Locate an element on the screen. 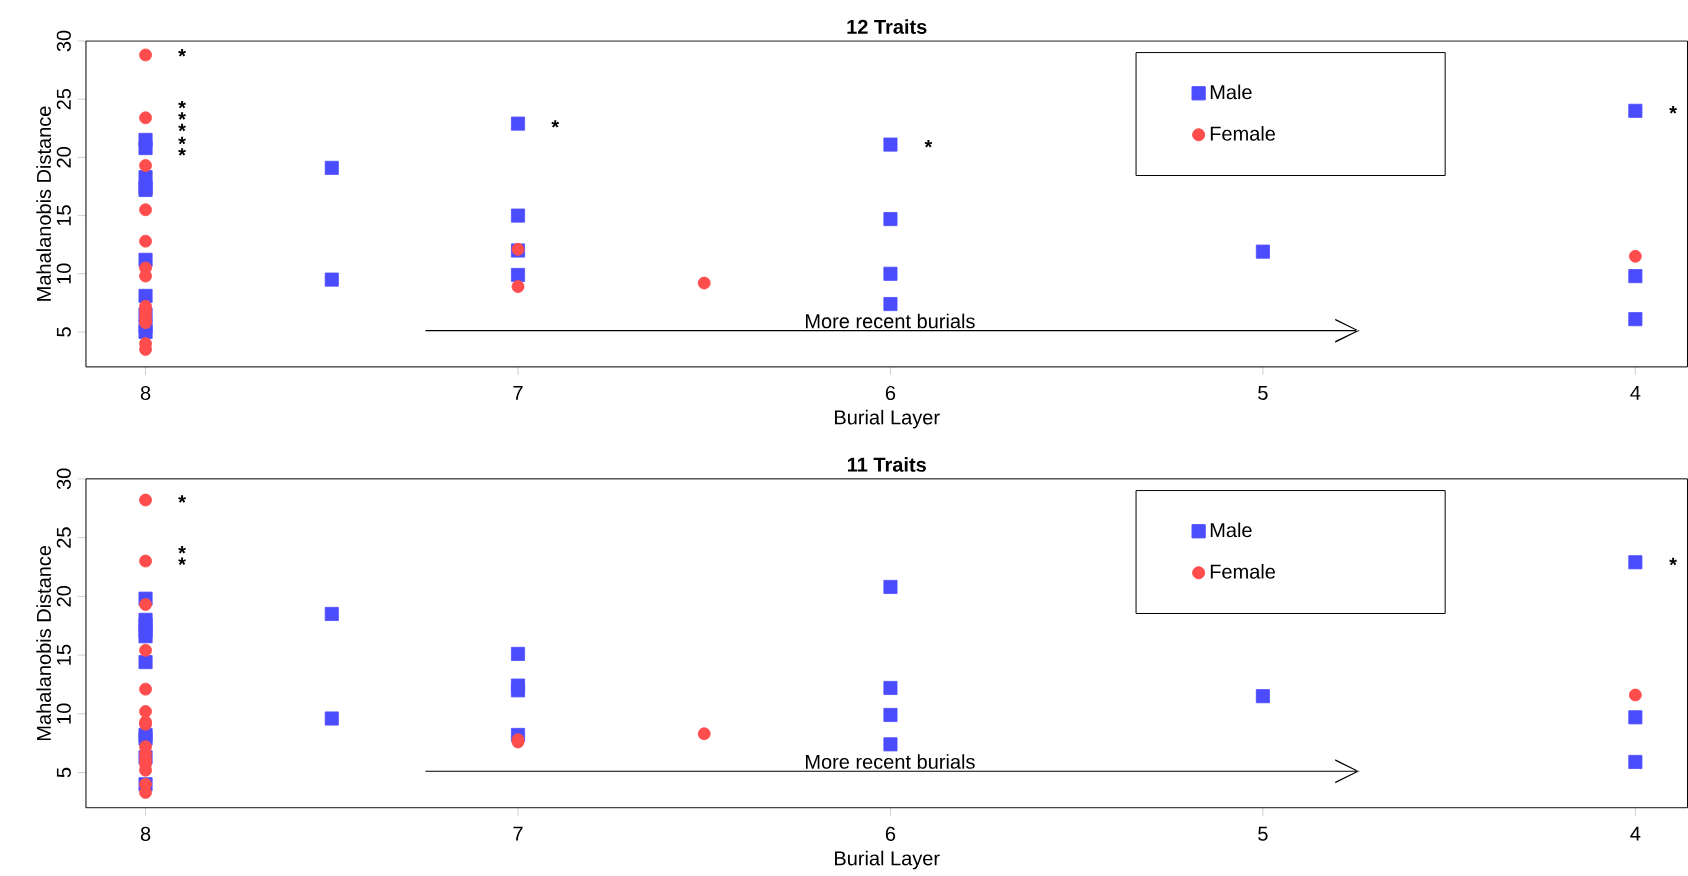 Image resolution: width=1688 pixels, height=876 pixels. chart-title: 11 Traits is located at coordinates (886, 464).